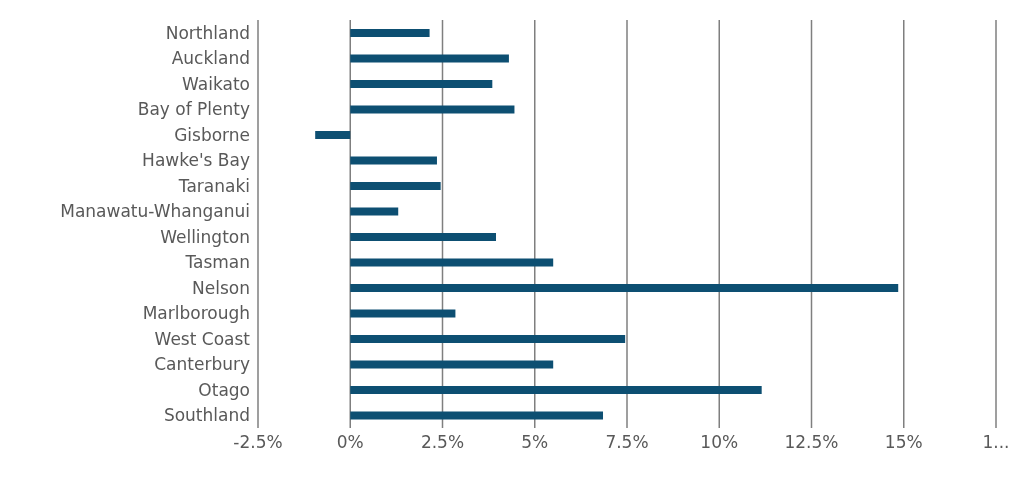 This screenshot has height=501, width=1024. I want to click on x-tick-label: 15%, so click(903, 442).